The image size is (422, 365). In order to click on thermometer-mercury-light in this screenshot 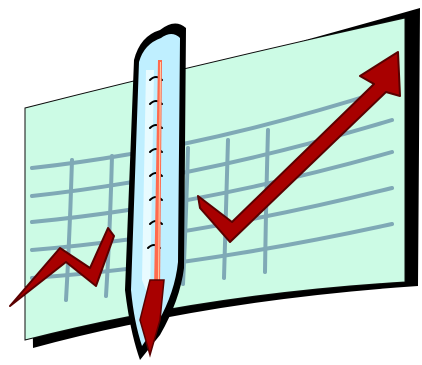, I will do `click(159, 174)`.